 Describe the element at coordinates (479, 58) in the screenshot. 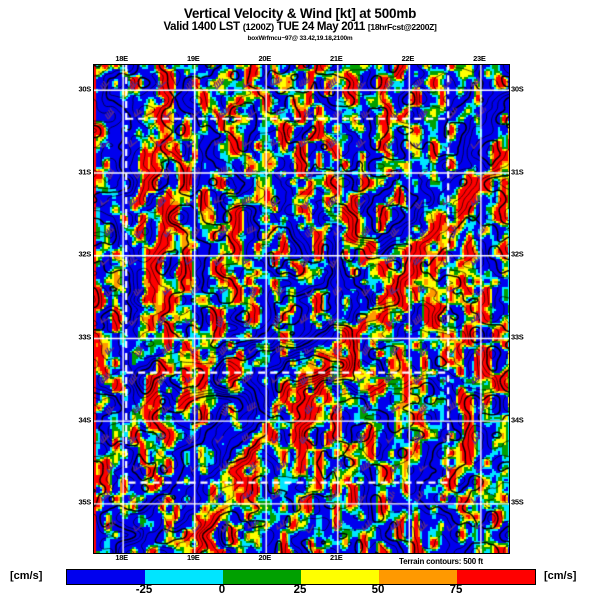

I see `axis-tick-label: 23E` at that location.